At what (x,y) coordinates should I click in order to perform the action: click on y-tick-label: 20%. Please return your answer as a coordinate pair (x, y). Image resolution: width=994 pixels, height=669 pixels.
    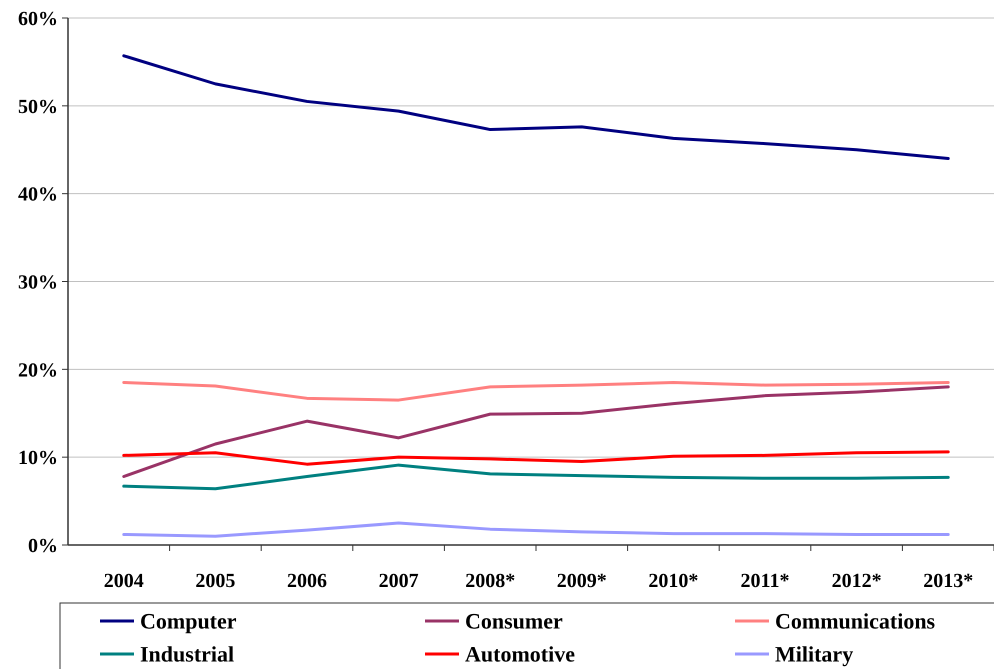
    Looking at the image, I should click on (38, 370).